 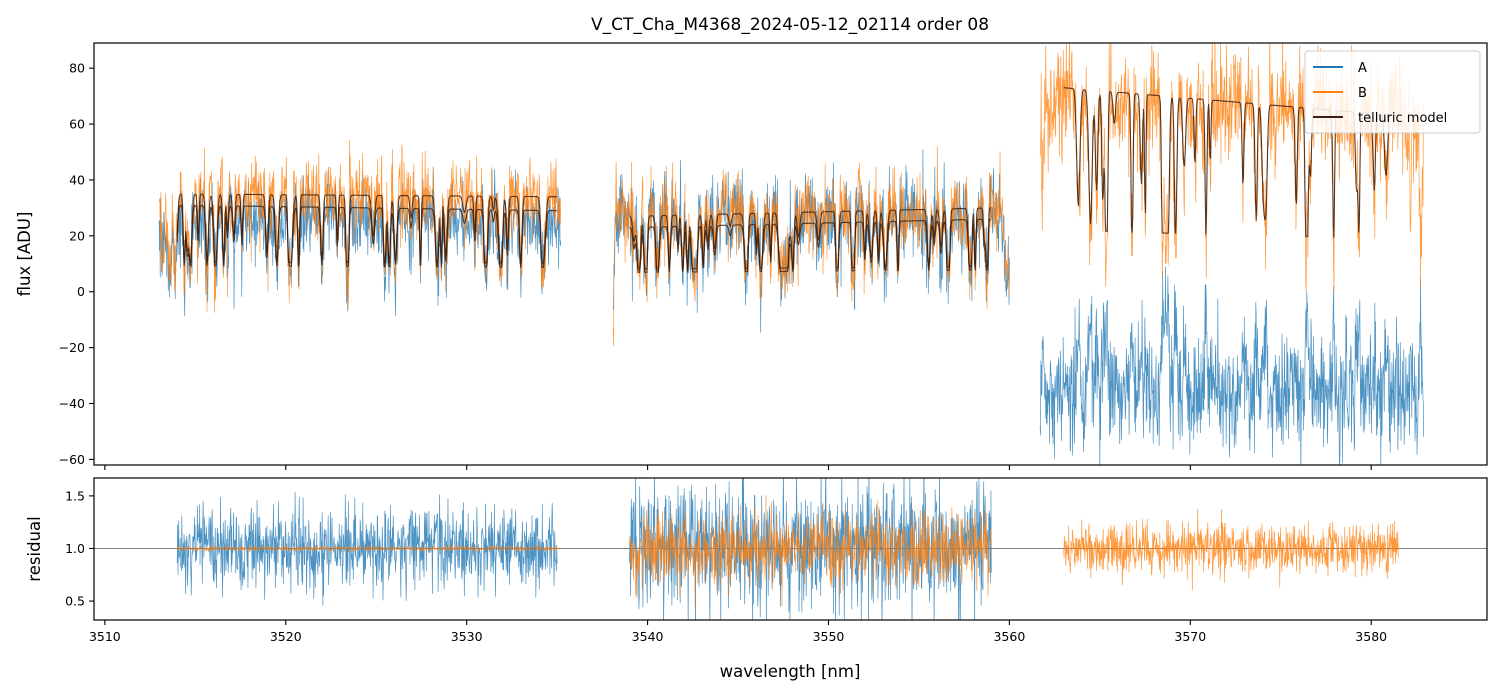 I want to click on residual-ytick-label: 1.5, so click(x=75, y=495).